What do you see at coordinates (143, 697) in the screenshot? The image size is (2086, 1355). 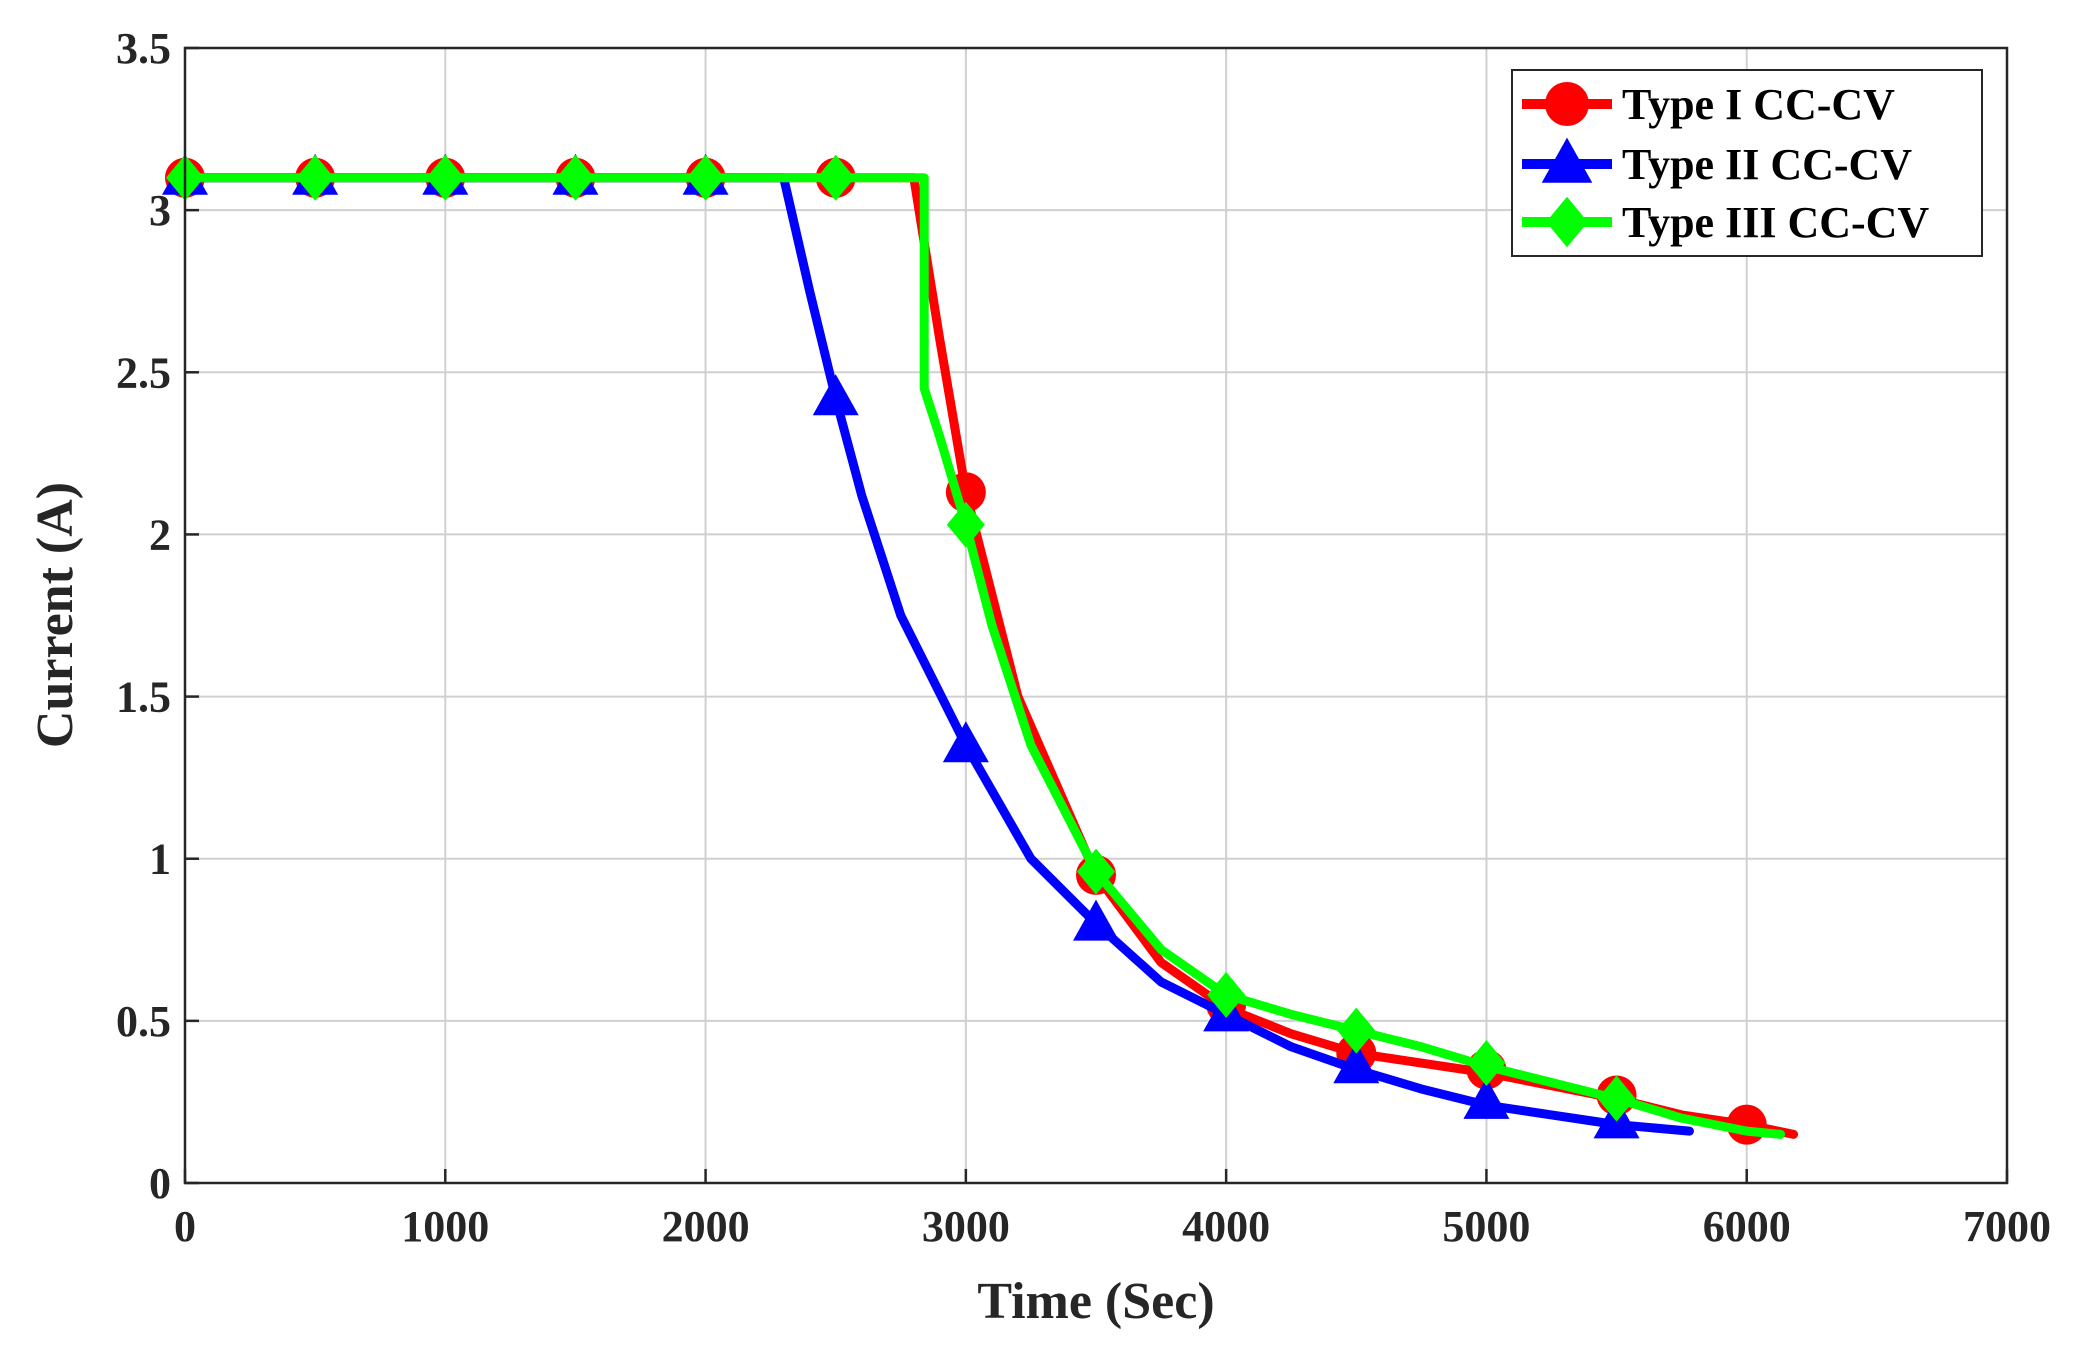 I see `y-tick-label: 1.5` at bounding box center [143, 697].